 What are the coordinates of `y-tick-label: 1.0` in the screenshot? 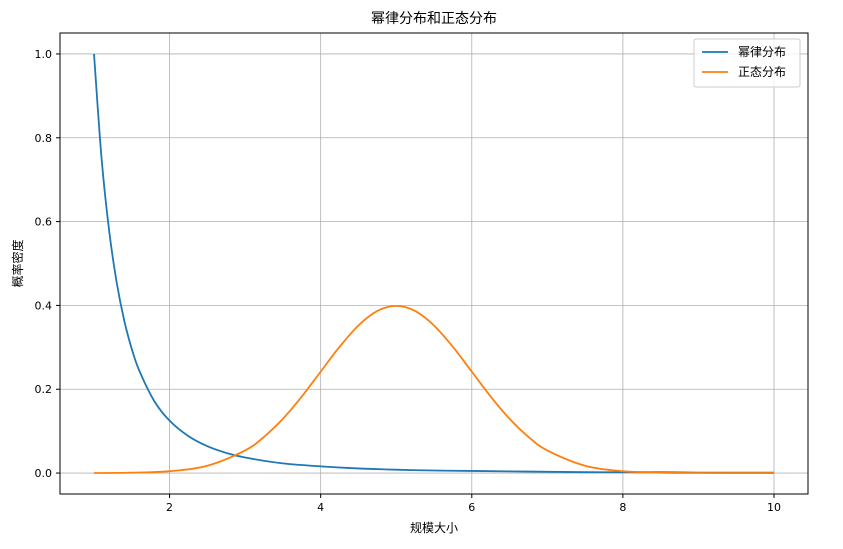 It's located at (44, 54).